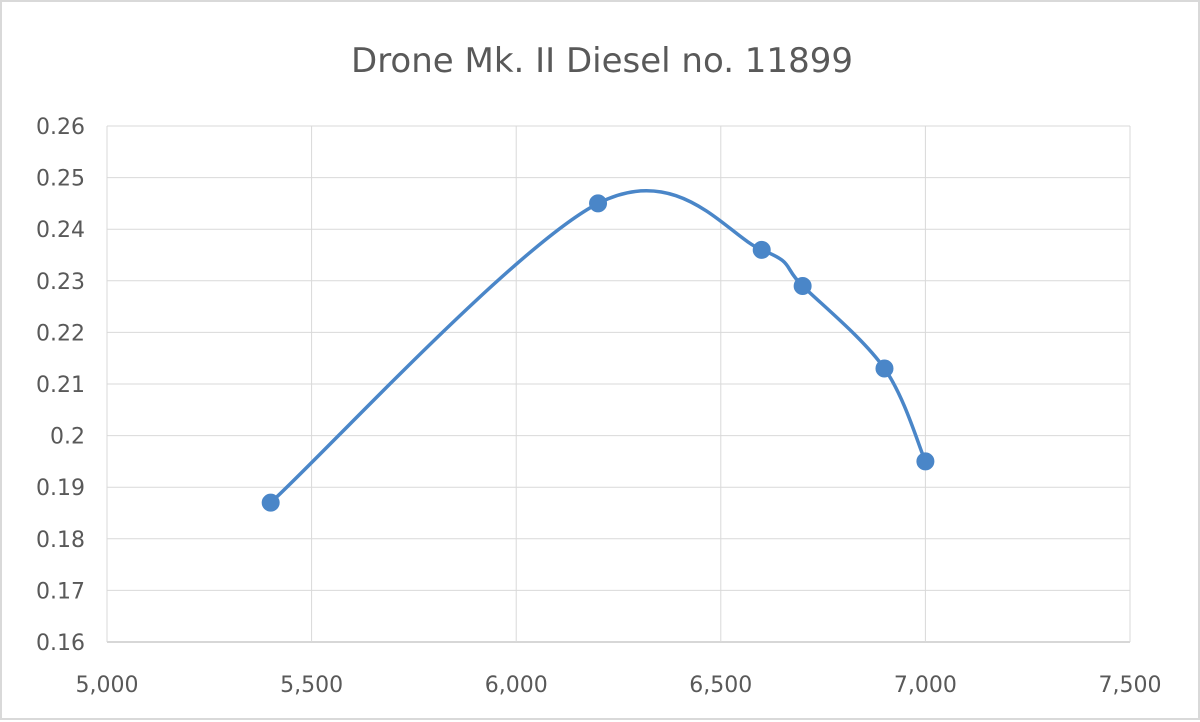 The image size is (1200, 722). What do you see at coordinates (60, 643) in the screenshot?
I see `y-tick-label: 0.16` at bounding box center [60, 643].